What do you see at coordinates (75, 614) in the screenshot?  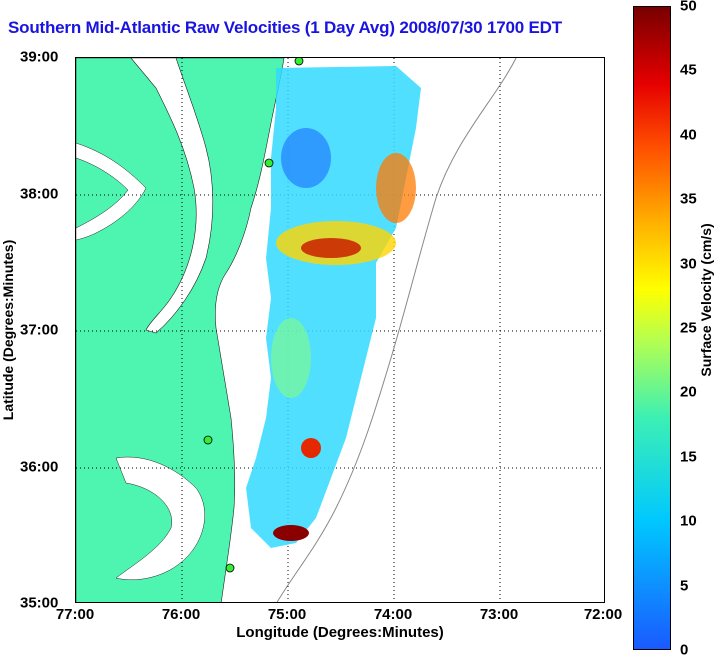 I see `x-tick-1: 77:00` at bounding box center [75, 614].